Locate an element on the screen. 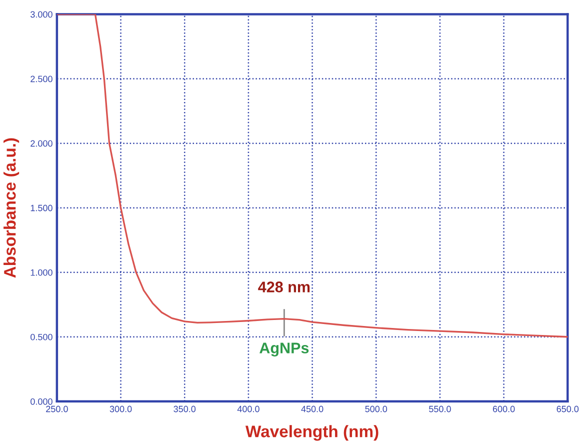  y-tick-label: 1.000 is located at coordinates (41, 272).